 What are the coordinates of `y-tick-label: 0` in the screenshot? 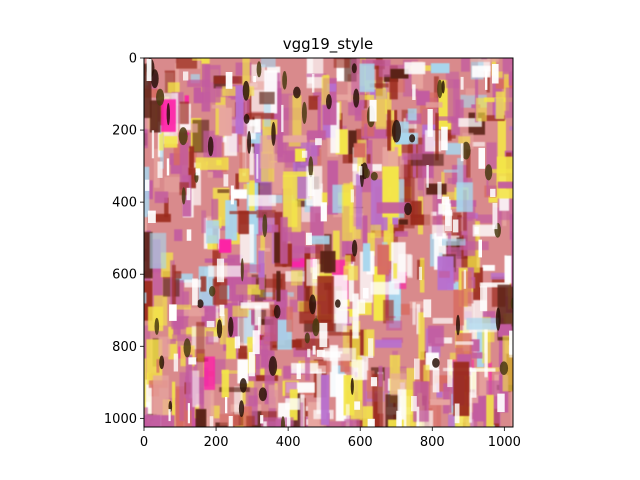 It's located at (133, 59).